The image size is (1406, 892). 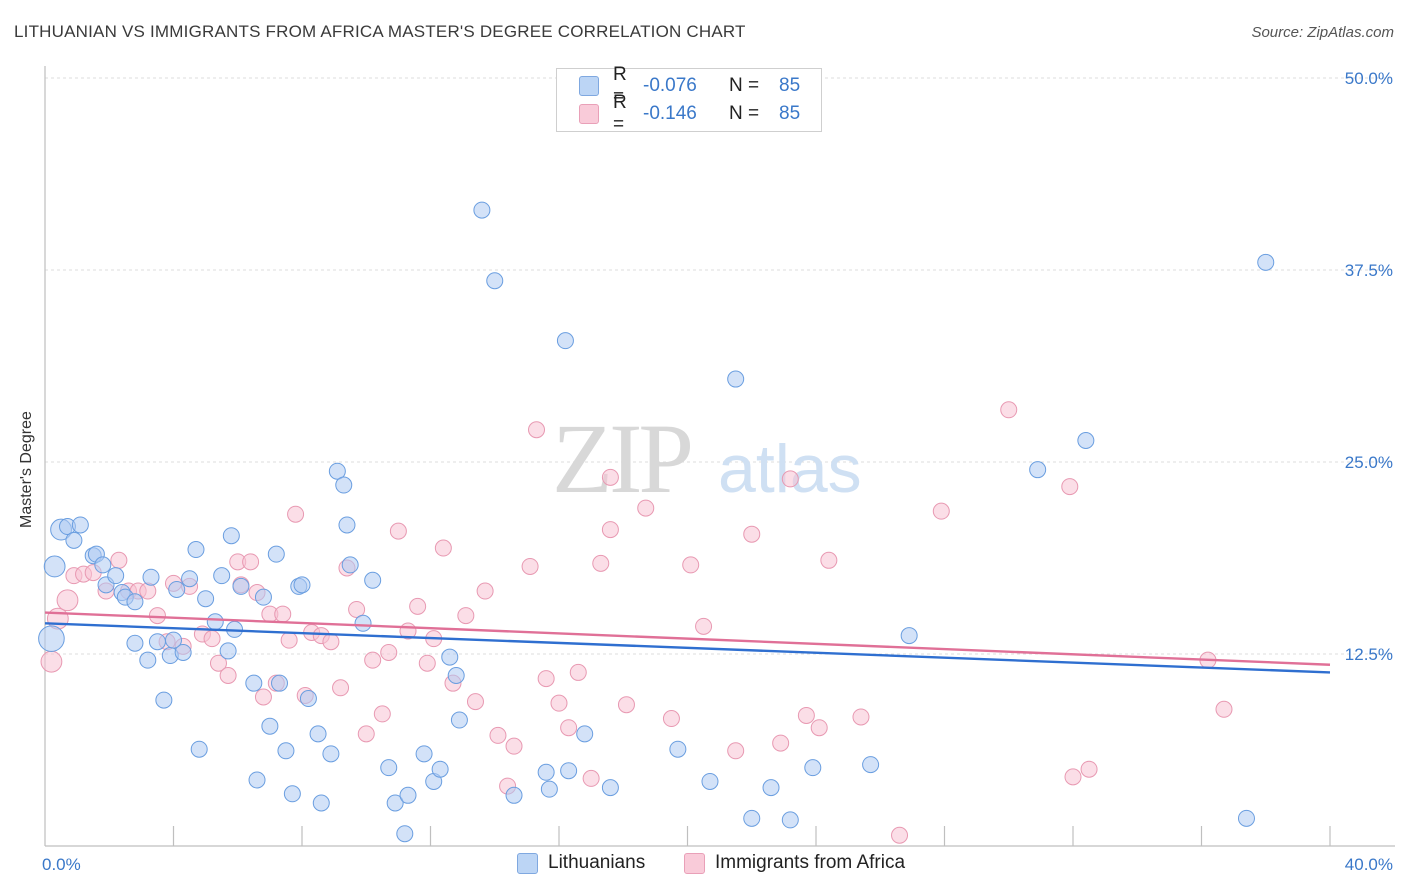 I want to click on x-tick-label: 0.0%, so click(x=61, y=864).